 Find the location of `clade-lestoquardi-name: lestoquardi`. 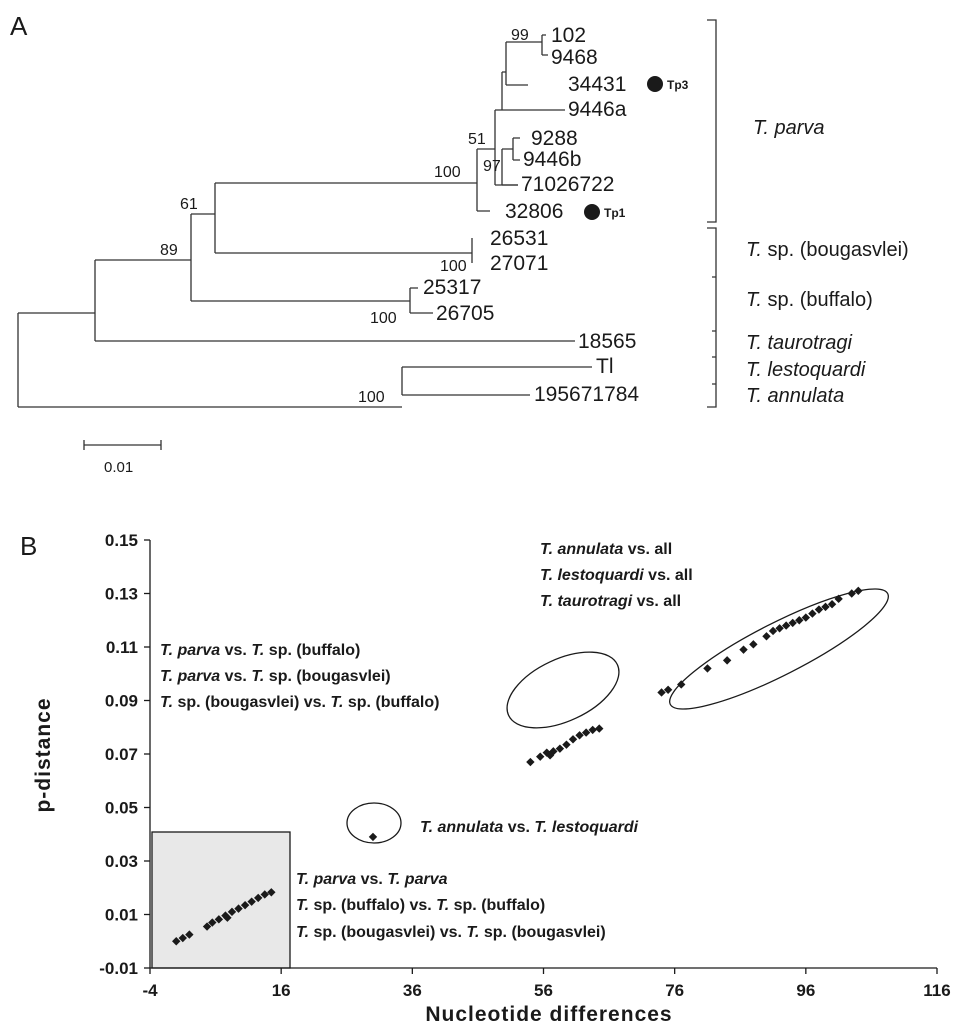

clade-lestoquardi-name: lestoquardi is located at coordinates (817, 370).